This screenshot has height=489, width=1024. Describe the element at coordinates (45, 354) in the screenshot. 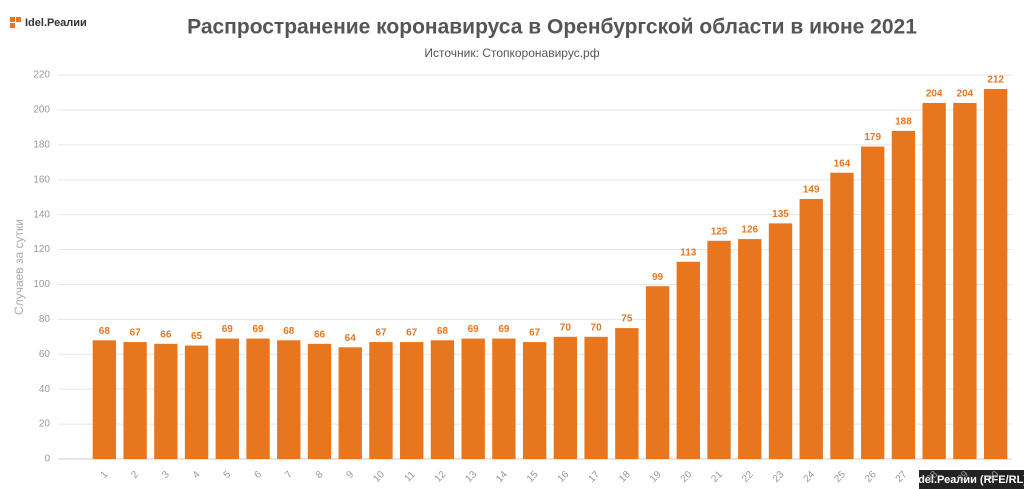

I see `y-tick-label: 60` at that location.